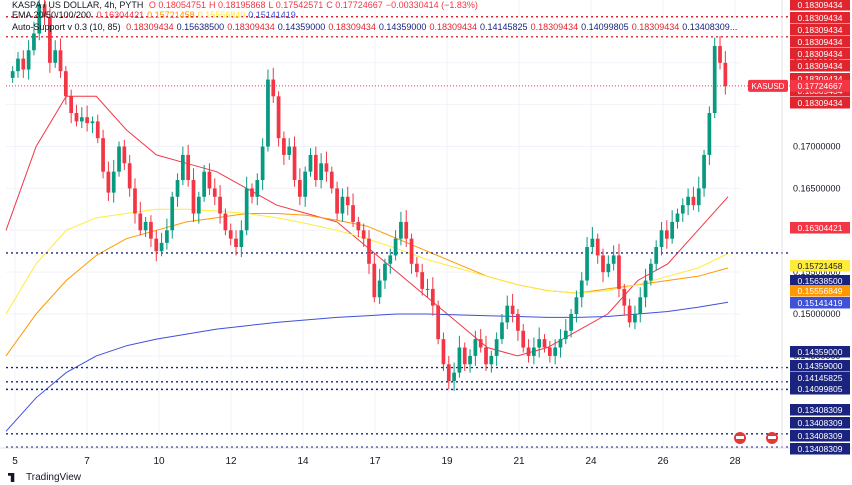  I want to click on price-tag-value: 0.15141419, so click(820, 303).